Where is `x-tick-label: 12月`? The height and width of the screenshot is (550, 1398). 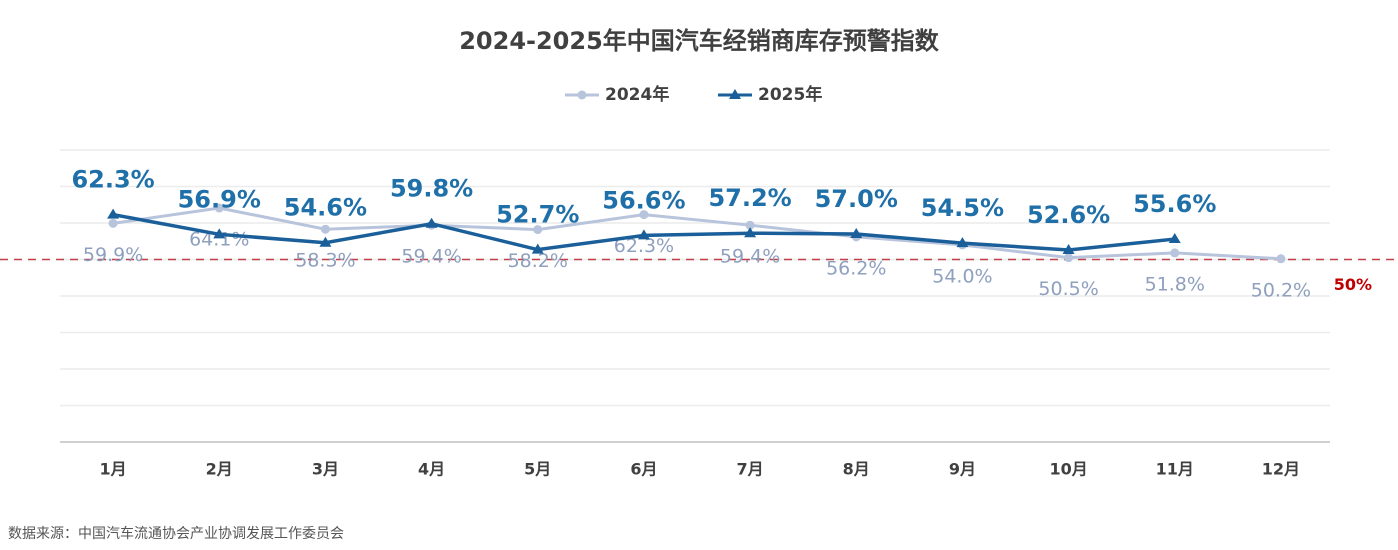 x-tick-label: 12月 is located at coordinates (1281, 469).